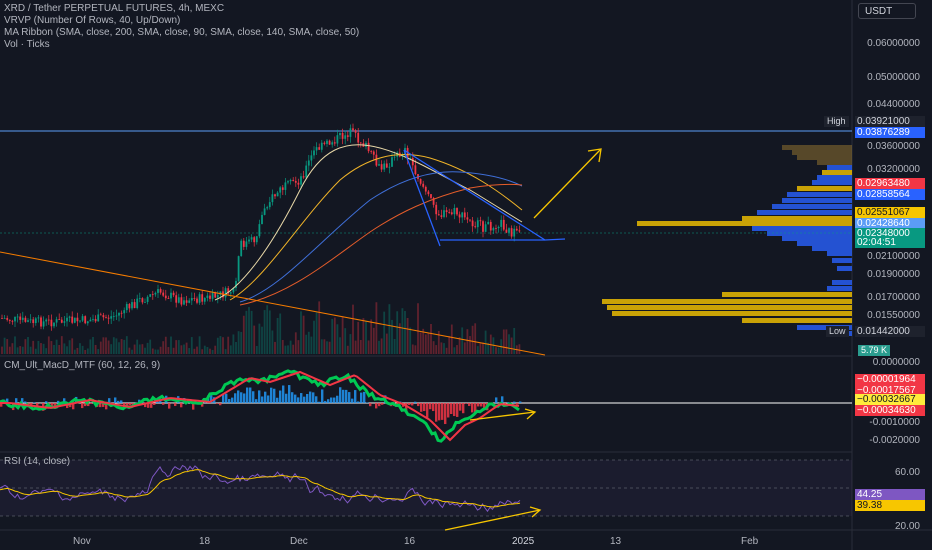 Image resolution: width=932 pixels, height=550 pixels. Describe the element at coordinates (114, 8) in the screenshot. I see `symbol-title: XRD / Tether PERPETUAL FUTURES, 4h, MEXC` at that location.